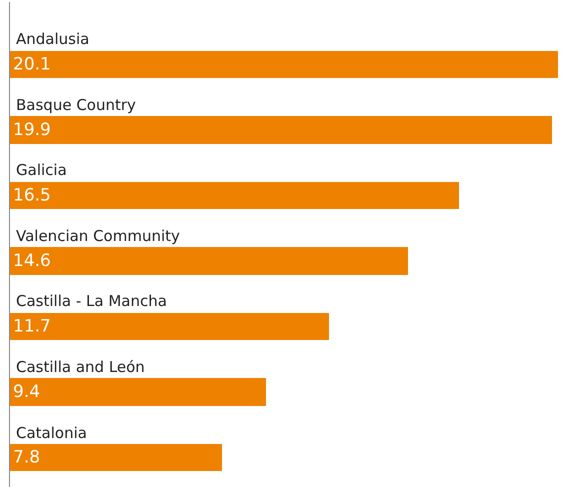 This screenshot has height=489, width=565. I want to click on data-label: 19.9, so click(32, 130).